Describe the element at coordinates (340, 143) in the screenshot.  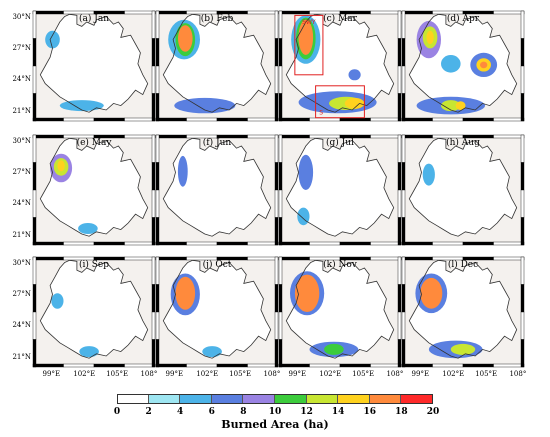
I see `panel-title: (g) Jul` at that location.